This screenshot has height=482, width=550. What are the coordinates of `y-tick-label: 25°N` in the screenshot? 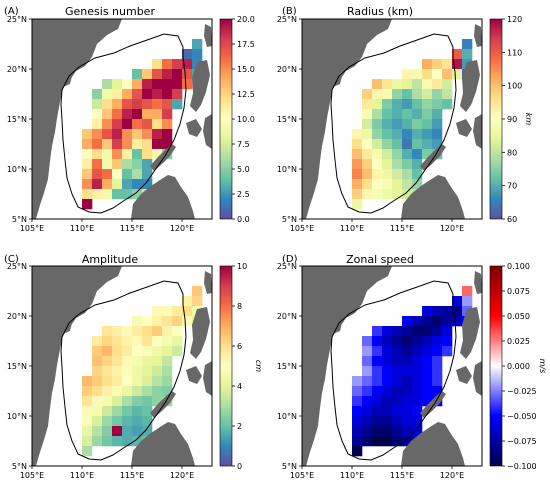 It's located at (287, 266).